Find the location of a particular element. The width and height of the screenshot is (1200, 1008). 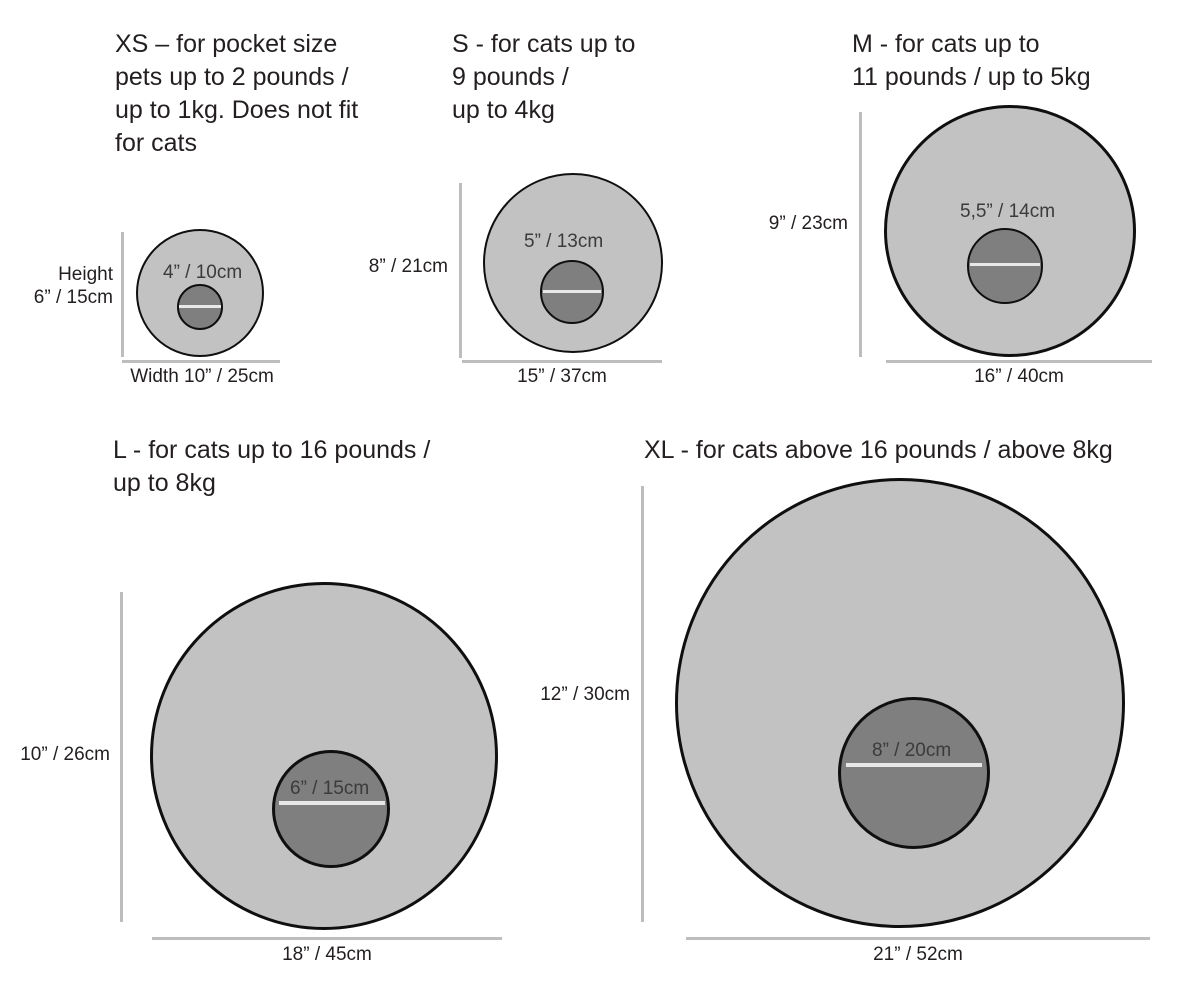

height-guide-xl is located at coordinates (642, 704).